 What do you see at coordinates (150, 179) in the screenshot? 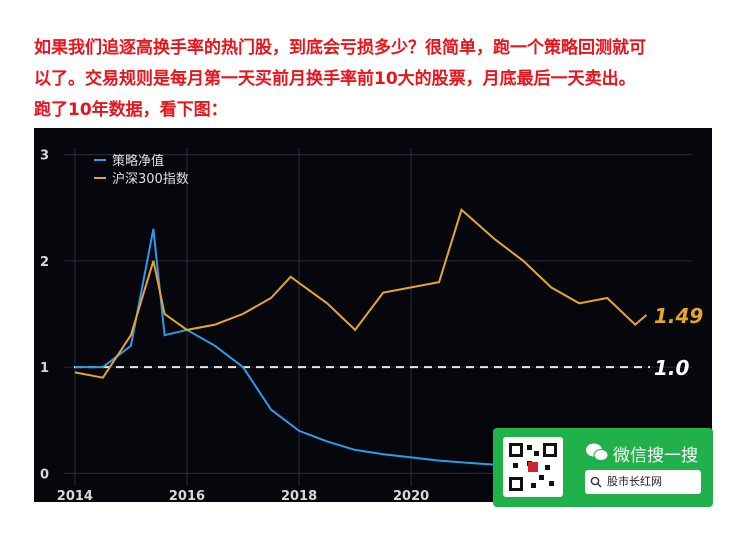
I see `legend-label: 沪深300指数` at bounding box center [150, 179].